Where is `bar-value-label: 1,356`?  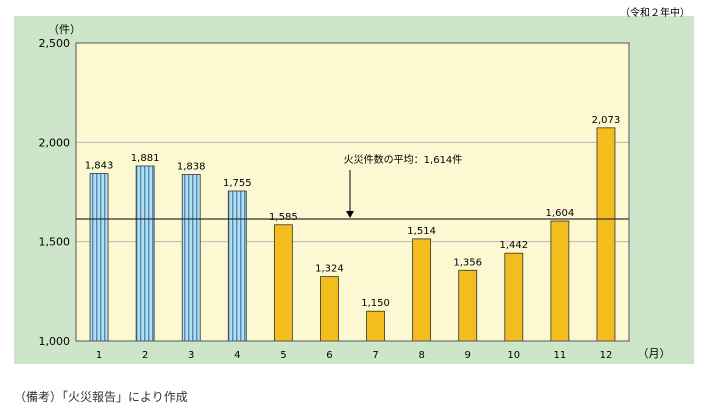
bar-value-label: 1,356 is located at coordinates (467, 262).